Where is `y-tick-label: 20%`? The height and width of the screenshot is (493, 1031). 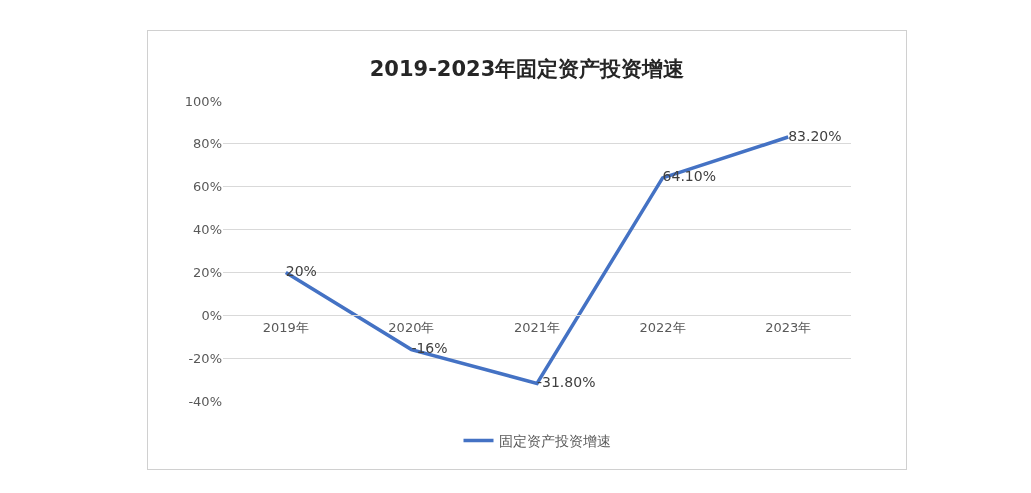
y-tick-label: 20% is located at coordinates (207, 272).